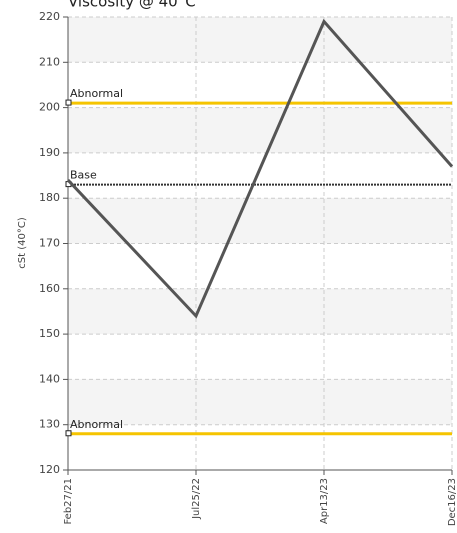 Image resolution: width=457 pixels, height=533 pixels. What do you see at coordinates (324, 501) in the screenshot?
I see `x-tick-label: Apr13/23` at bounding box center [324, 501].